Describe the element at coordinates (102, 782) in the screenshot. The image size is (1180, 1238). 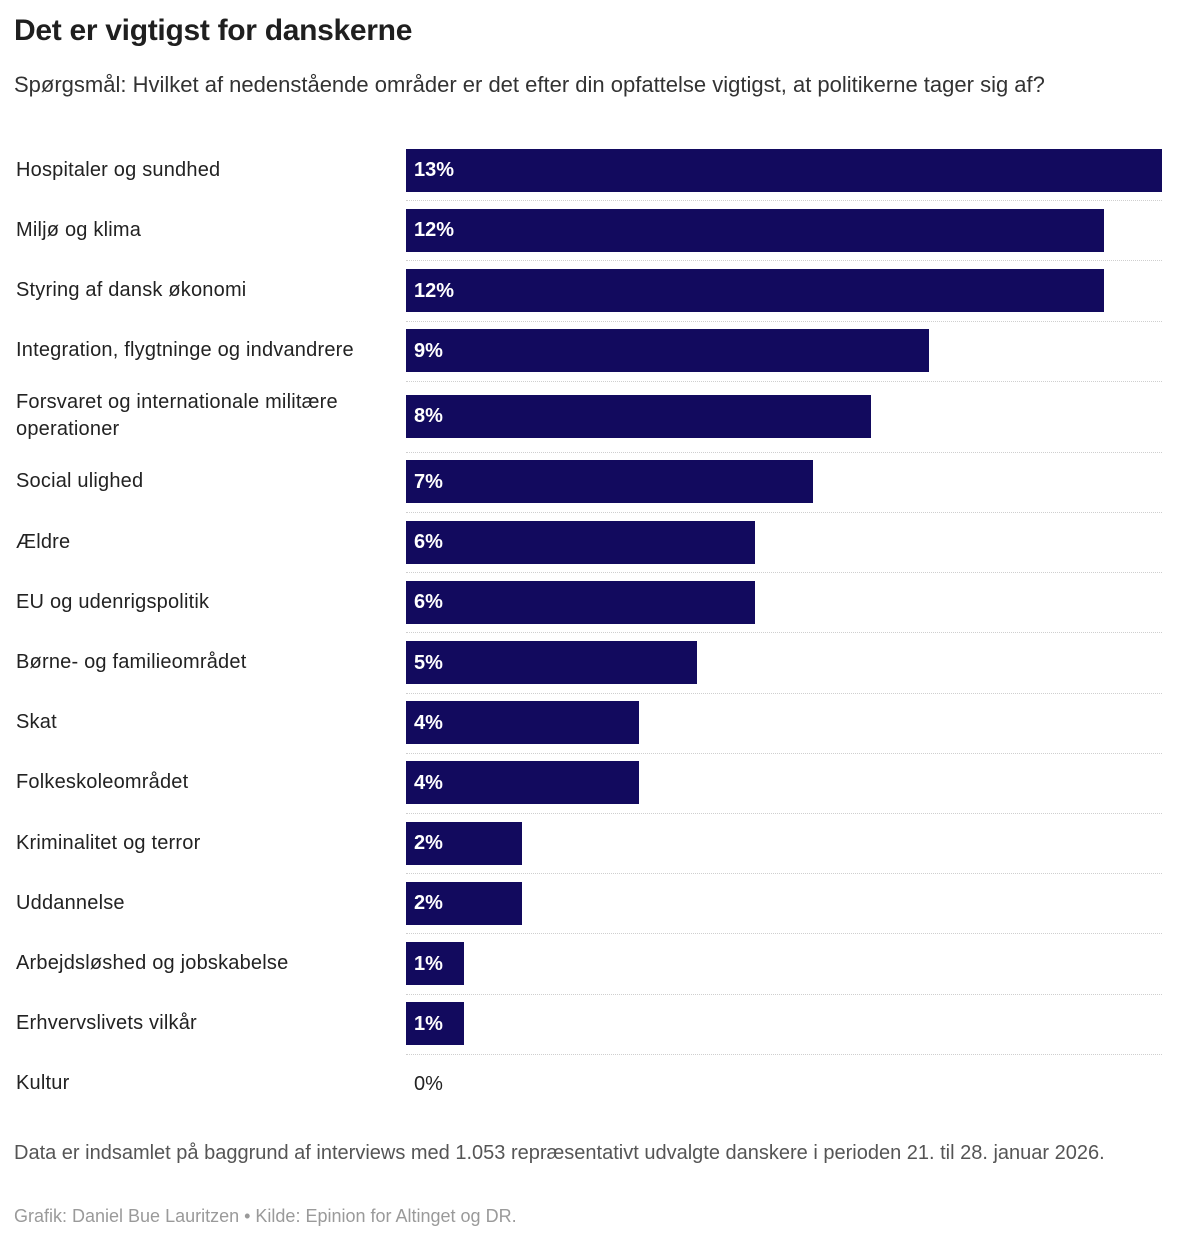
I see `category-label: Folkeskoleområdet` at that location.